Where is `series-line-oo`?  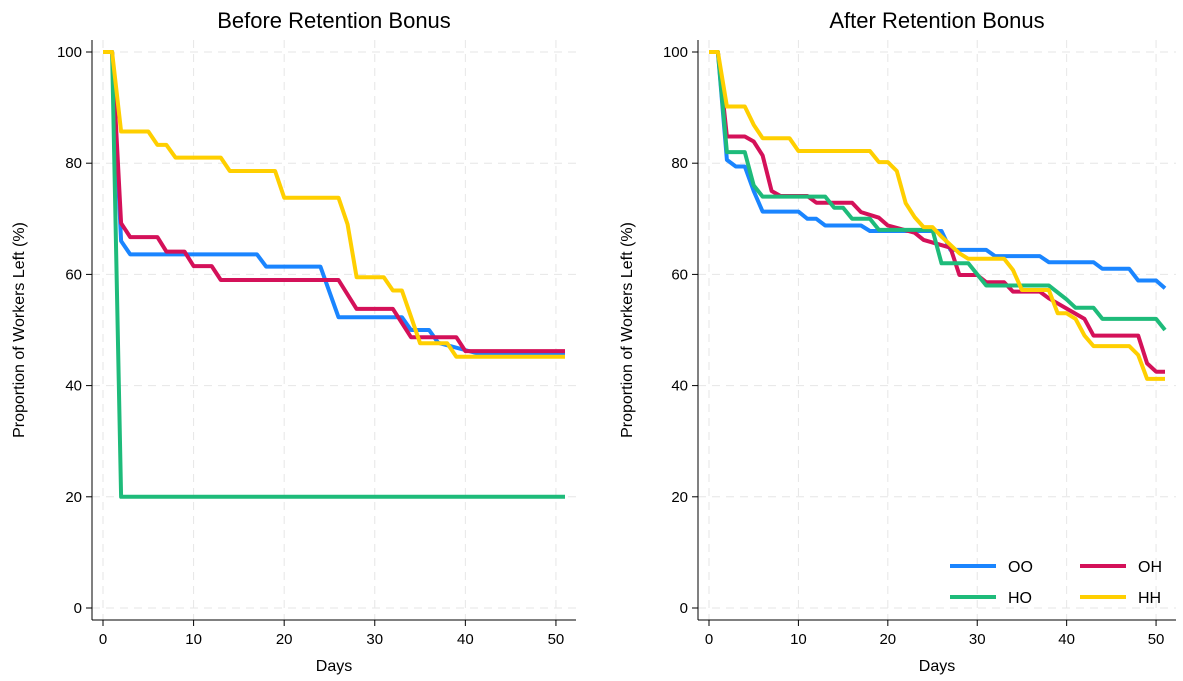 series-line-oo is located at coordinates (938, 170).